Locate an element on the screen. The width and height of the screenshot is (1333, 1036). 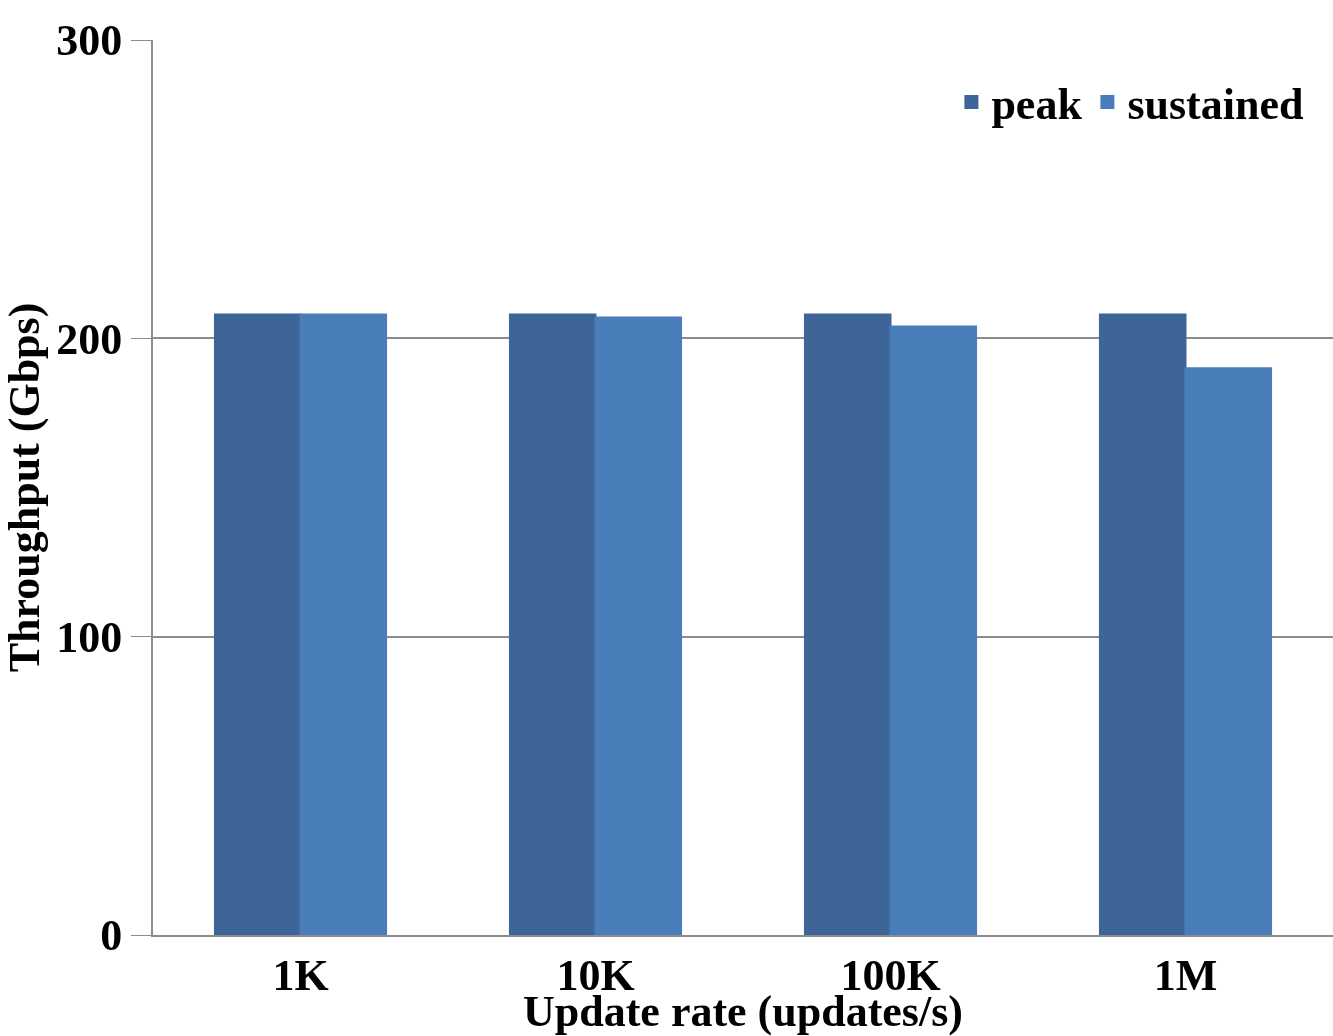
y-axis-title: Throughput (Gbps) is located at coordinates (24, 487).